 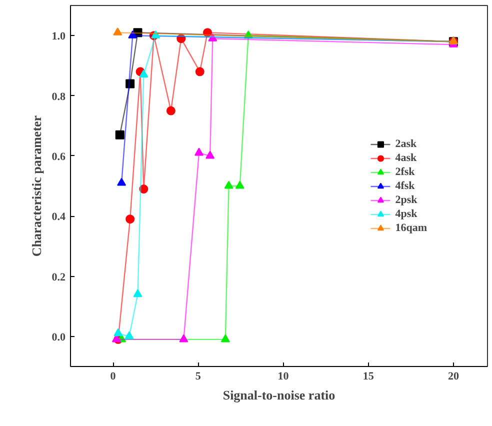 I want to click on legend-label: 2ask, so click(x=406, y=143).